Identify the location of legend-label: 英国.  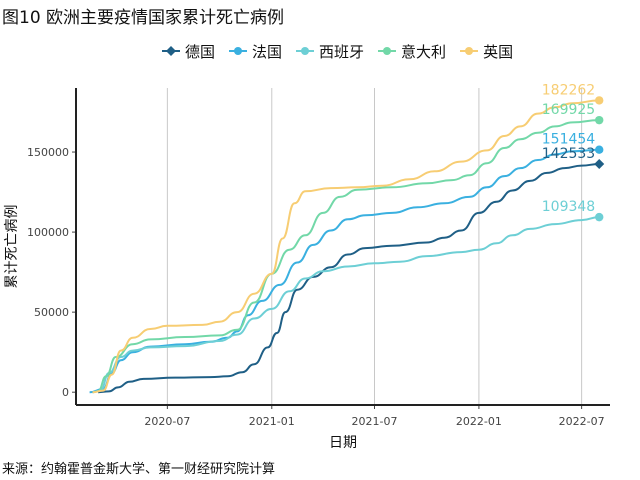
(498, 51).